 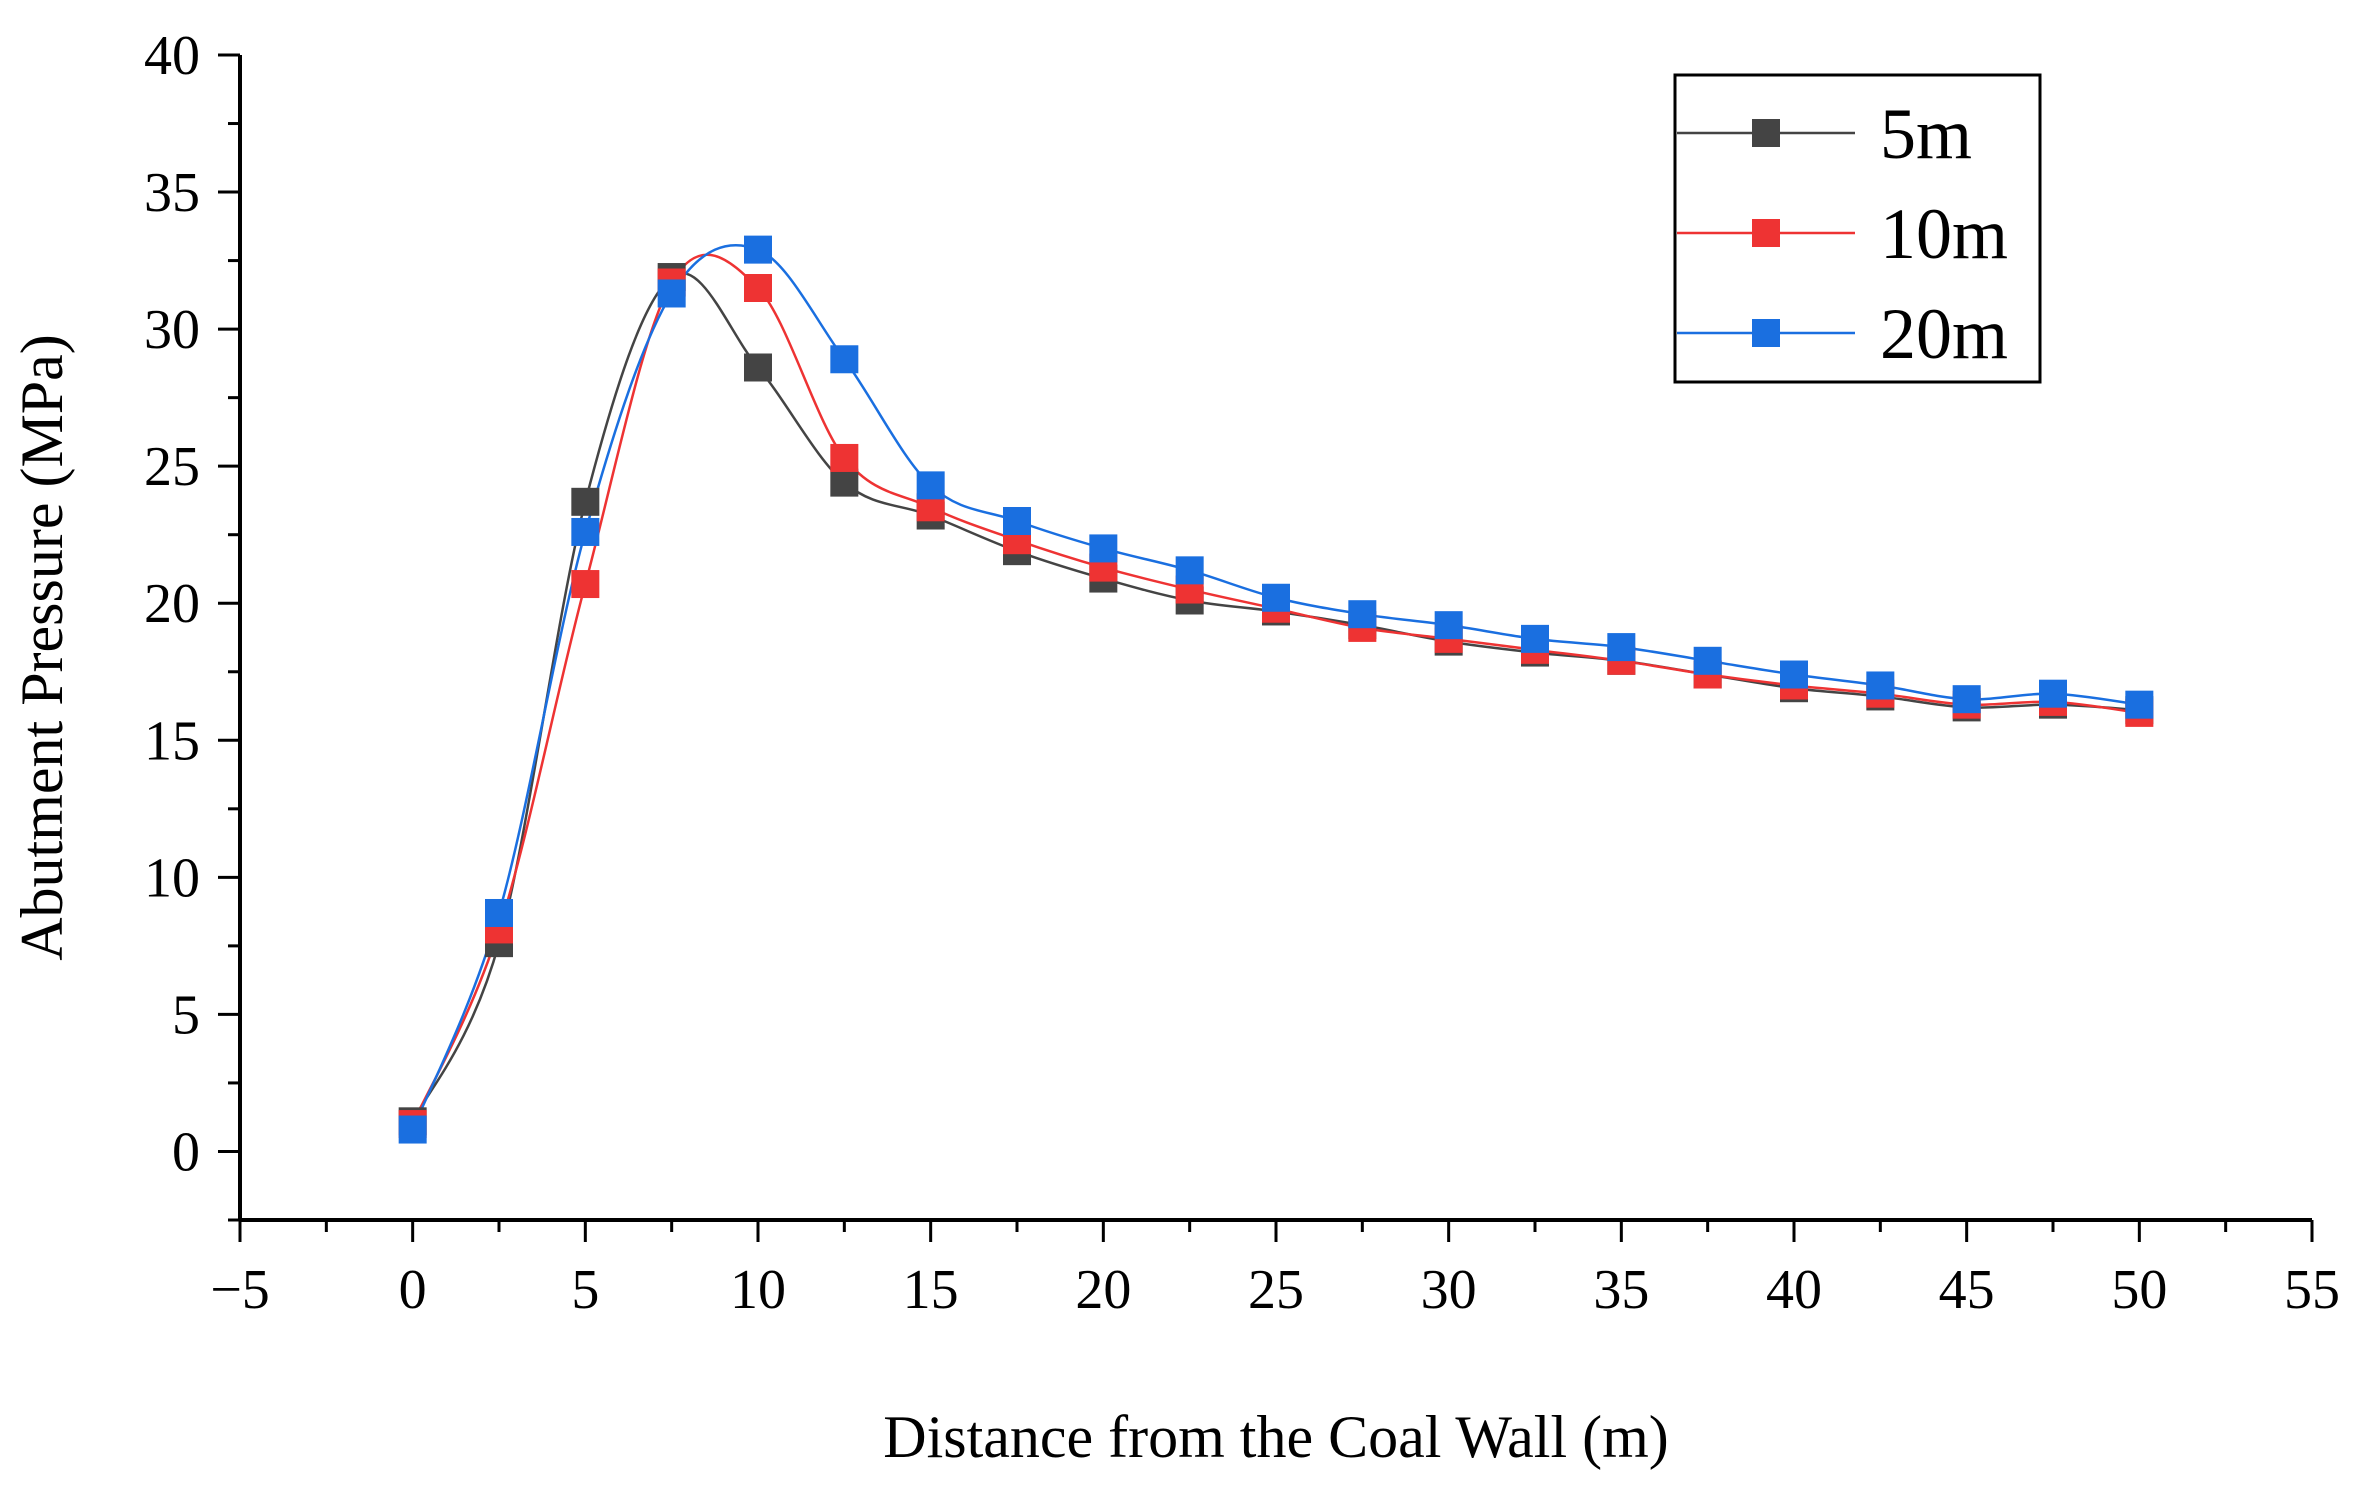 I want to click on legend-marker-10m, so click(x=1766, y=233).